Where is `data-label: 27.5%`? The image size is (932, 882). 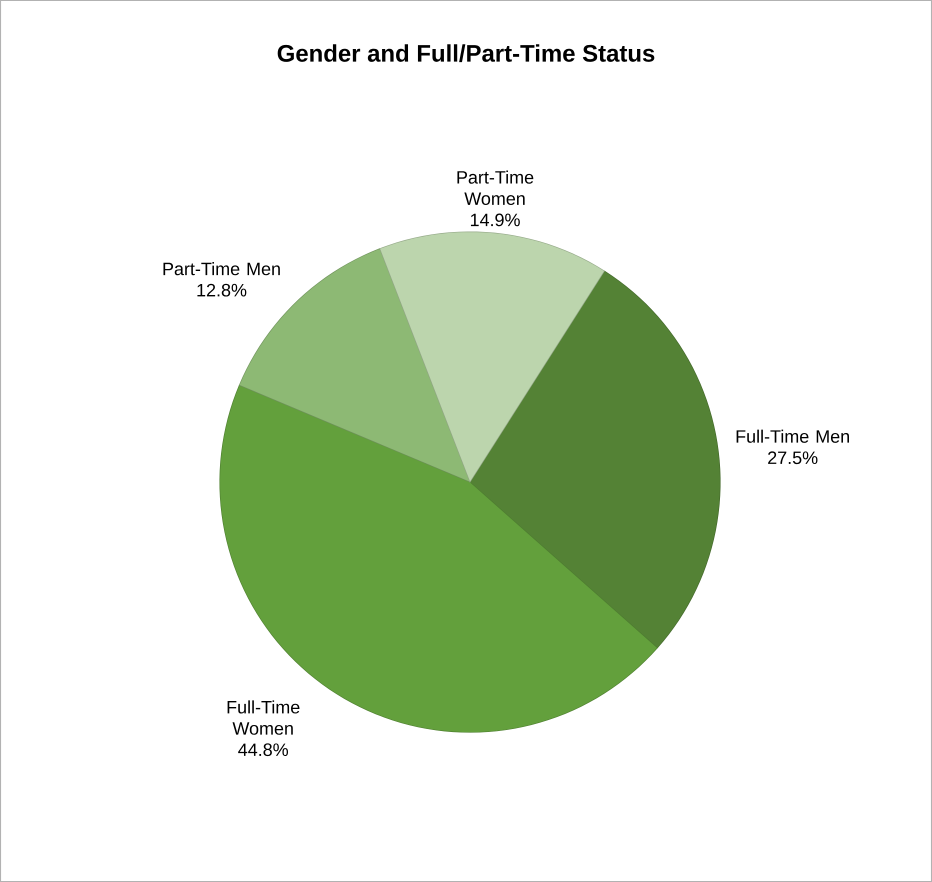 data-label: 27.5% is located at coordinates (793, 457).